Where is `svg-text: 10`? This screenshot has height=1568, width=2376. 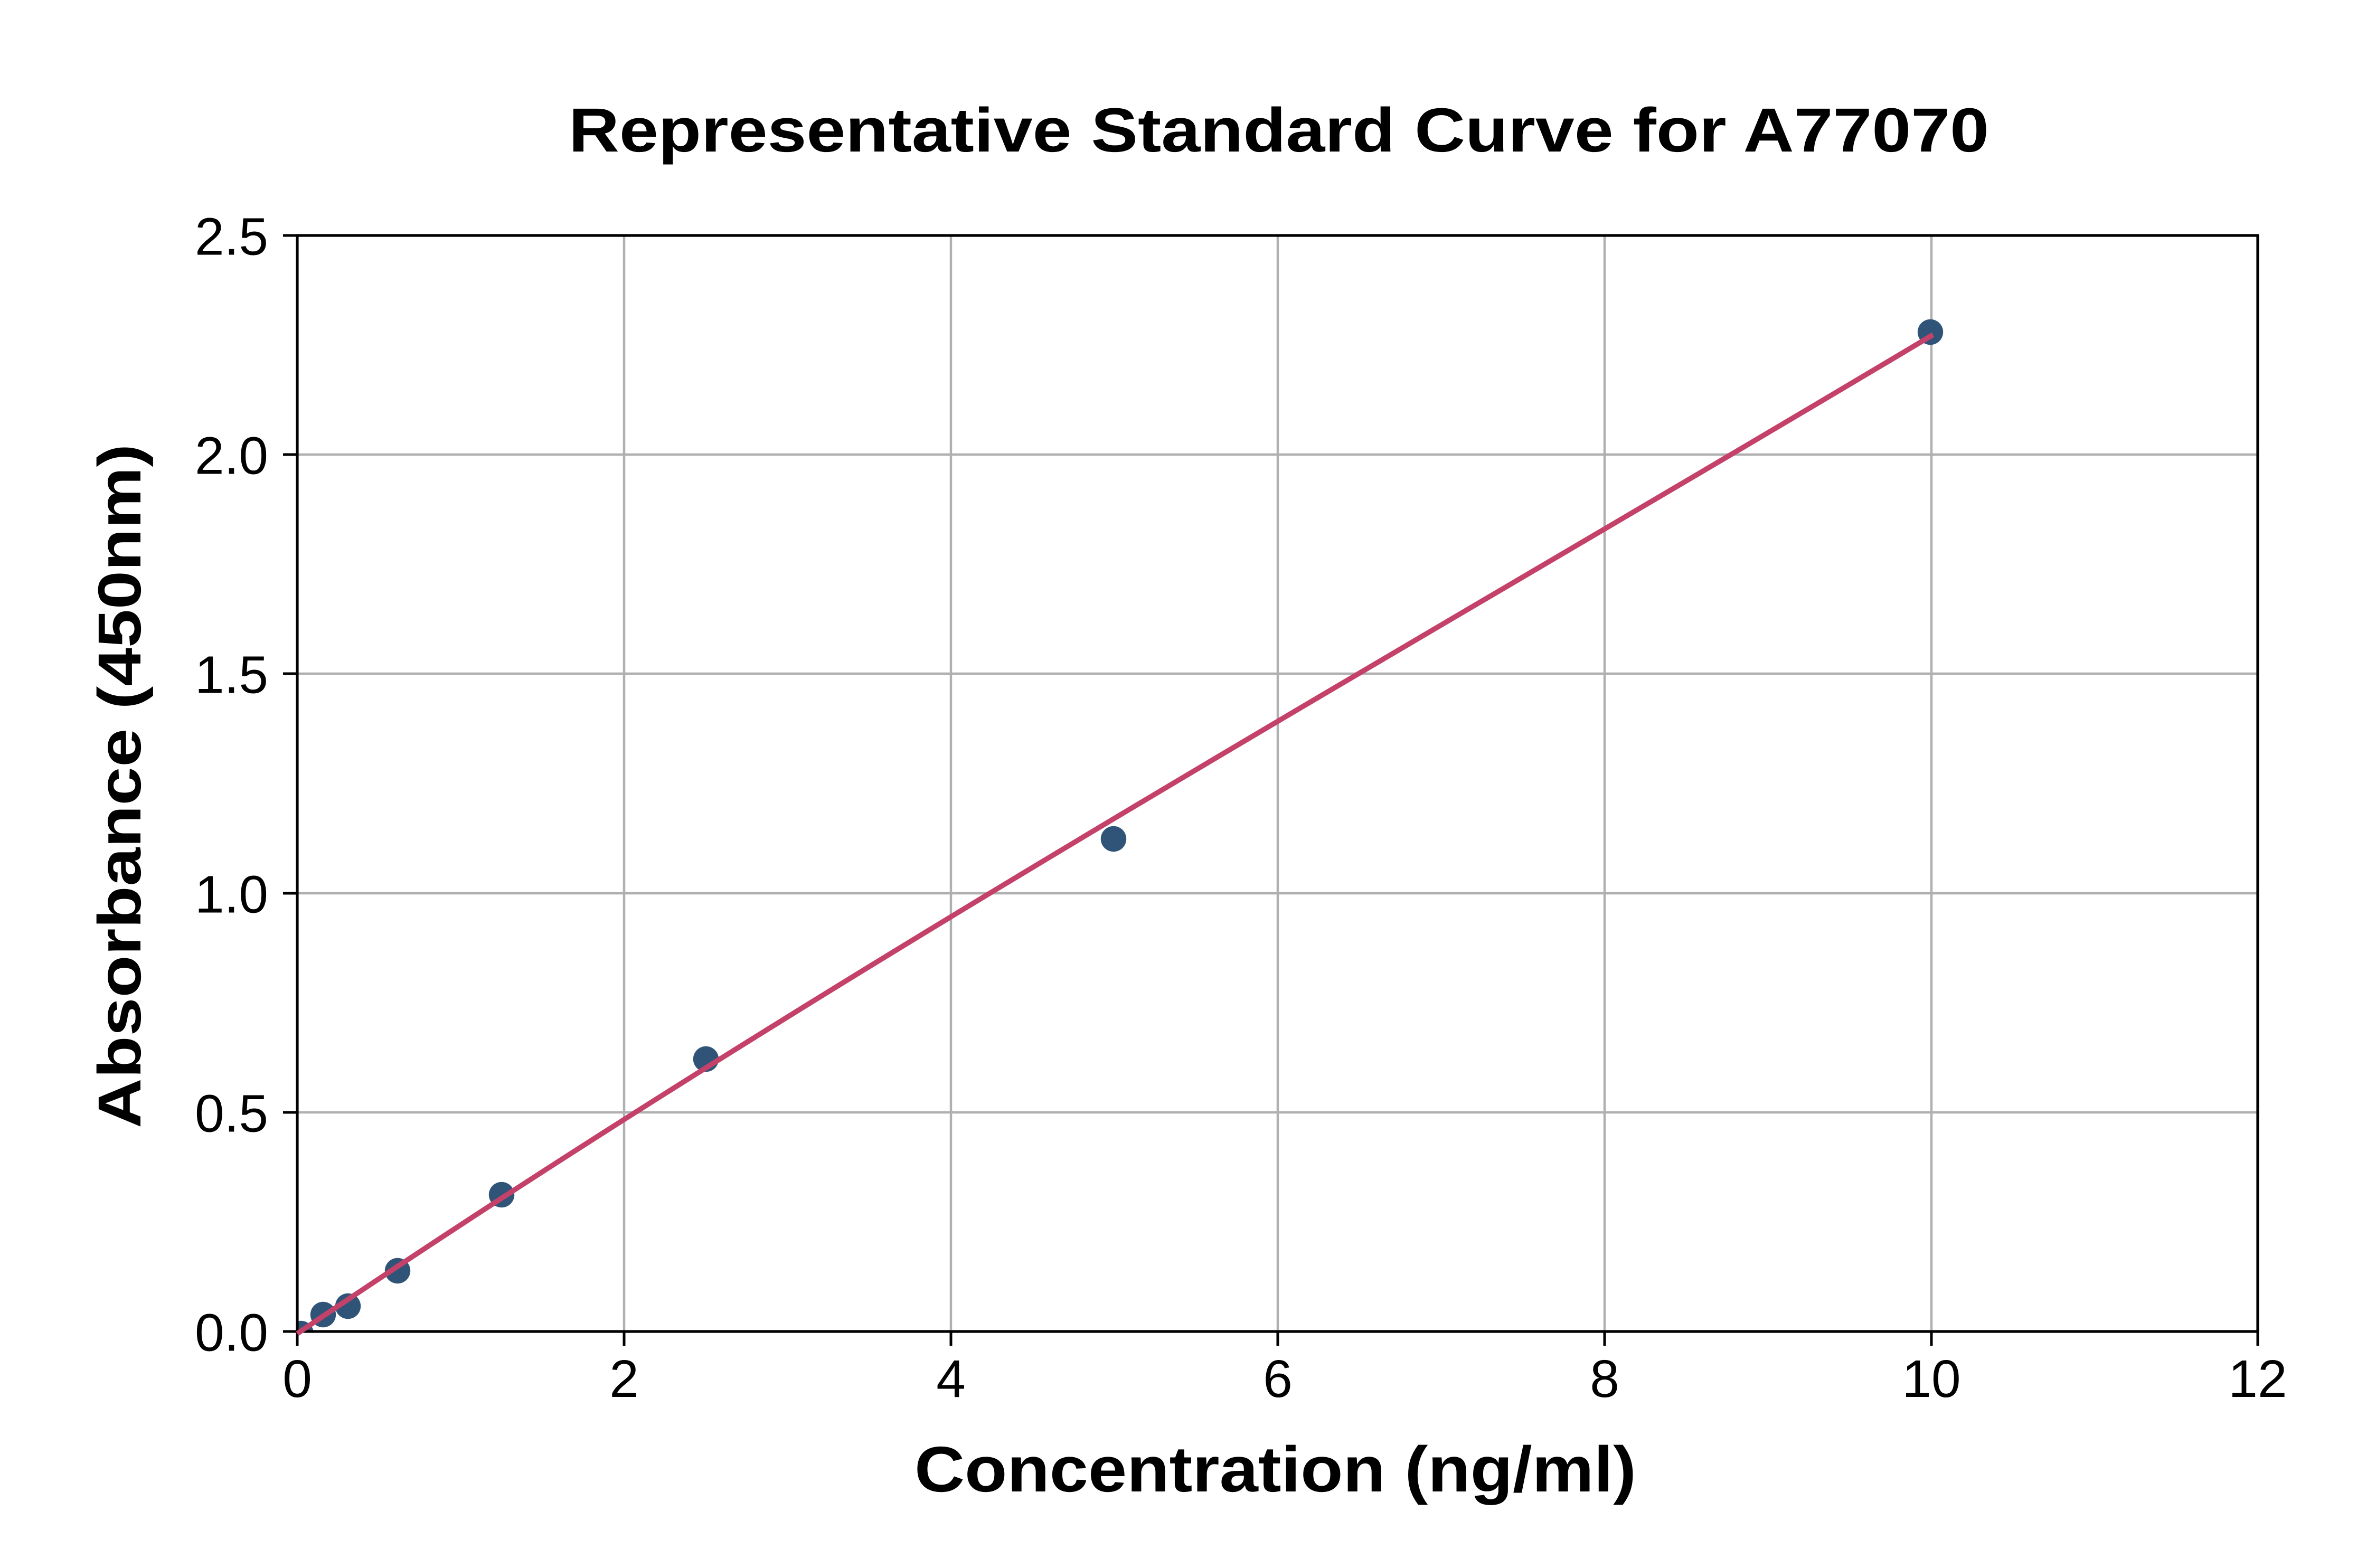 svg-text: 10 is located at coordinates (1931, 1379).